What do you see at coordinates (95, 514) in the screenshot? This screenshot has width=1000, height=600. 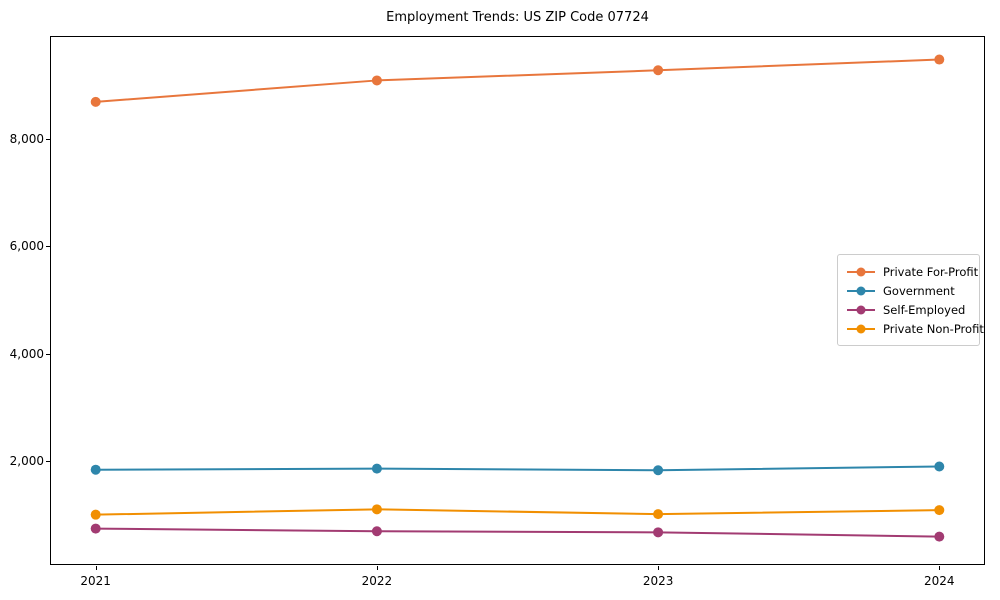 I see `data-point-private-non-profit-2021` at bounding box center [95, 514].